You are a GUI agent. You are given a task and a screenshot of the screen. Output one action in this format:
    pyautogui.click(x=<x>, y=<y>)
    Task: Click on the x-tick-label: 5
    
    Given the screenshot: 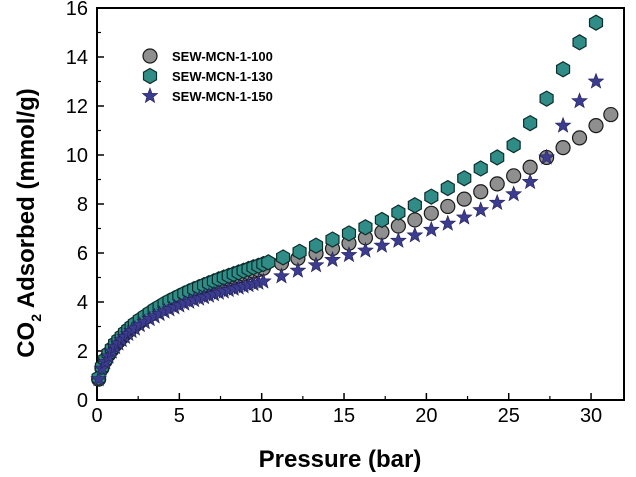 What is the action you would take?
    pyautogui.click(x=179, y=416)
    